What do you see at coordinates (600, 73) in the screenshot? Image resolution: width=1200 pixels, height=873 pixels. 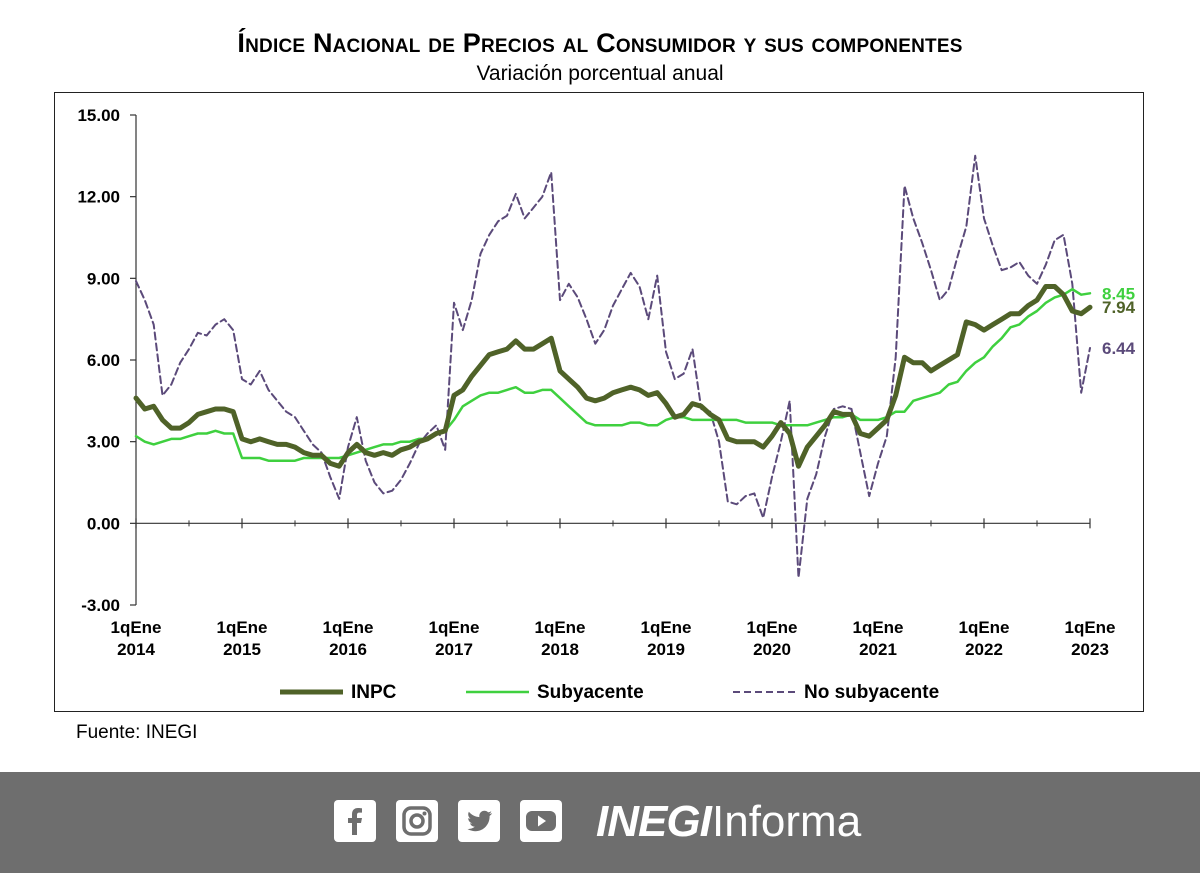 I see `chart-subtitle: Variación porcentual anual` at bounding box center [600, 73].